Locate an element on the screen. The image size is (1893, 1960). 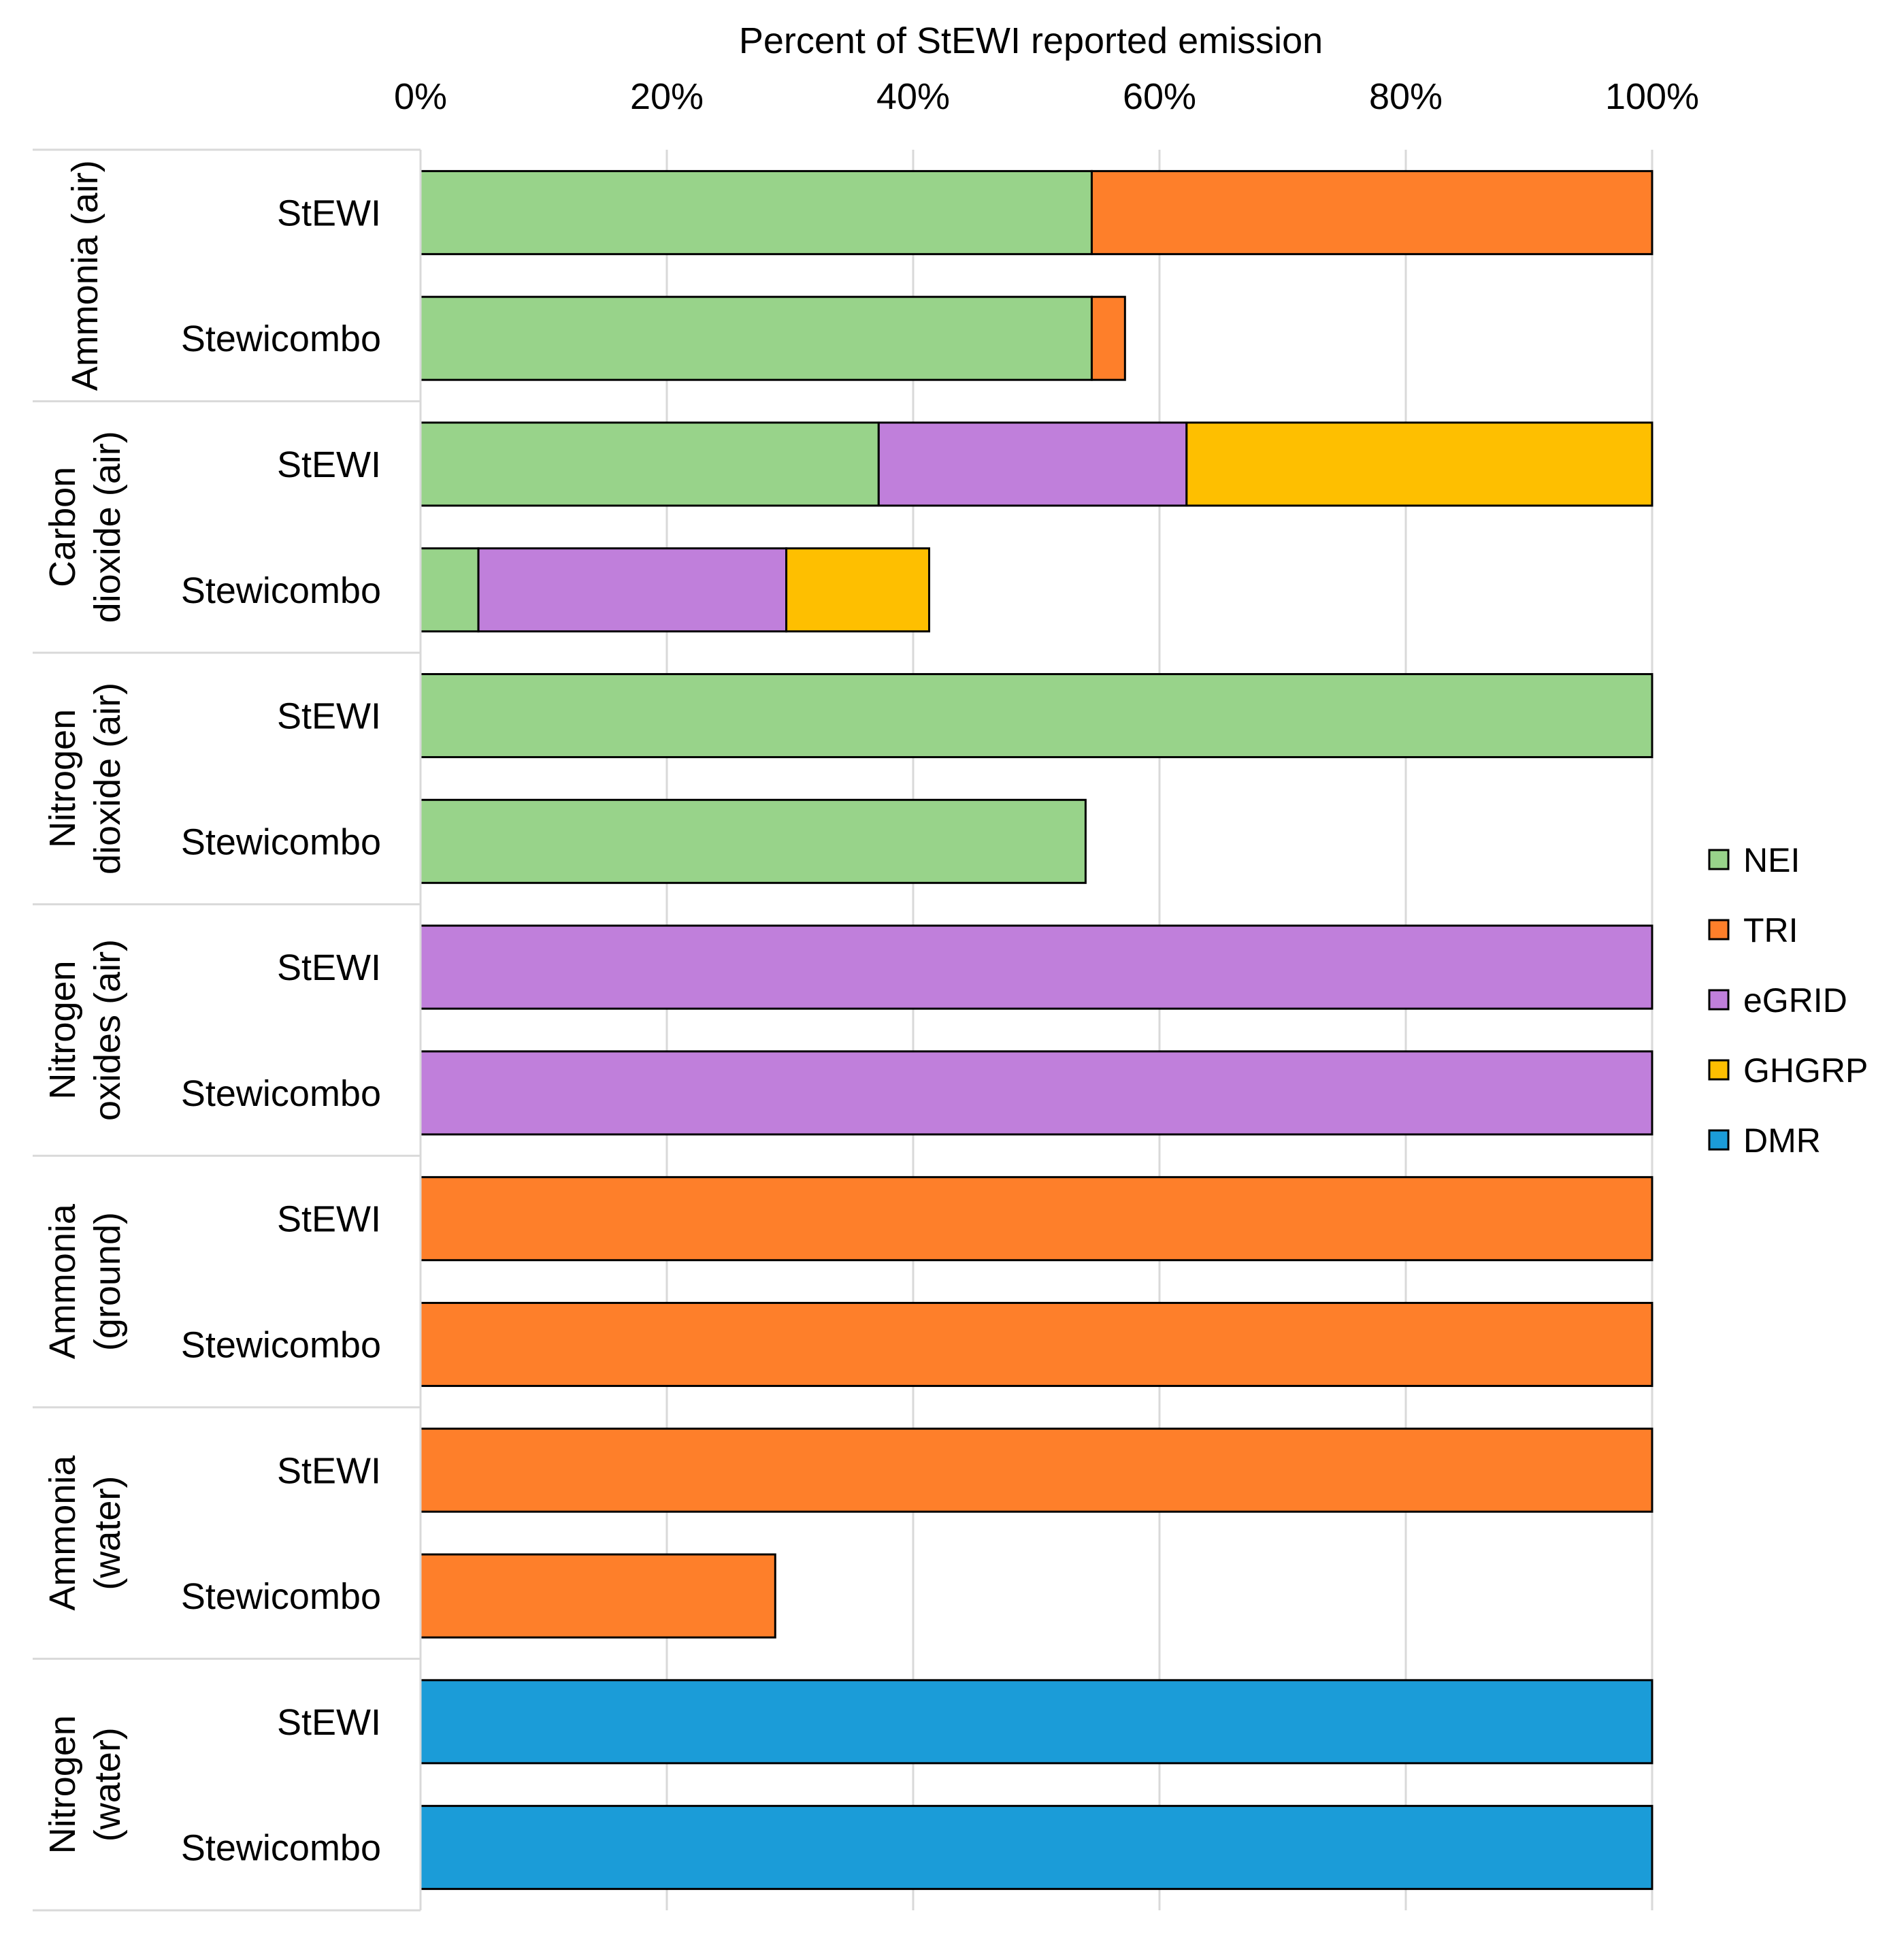
x-tick-label: 0% is located at coordinates (421, 97).